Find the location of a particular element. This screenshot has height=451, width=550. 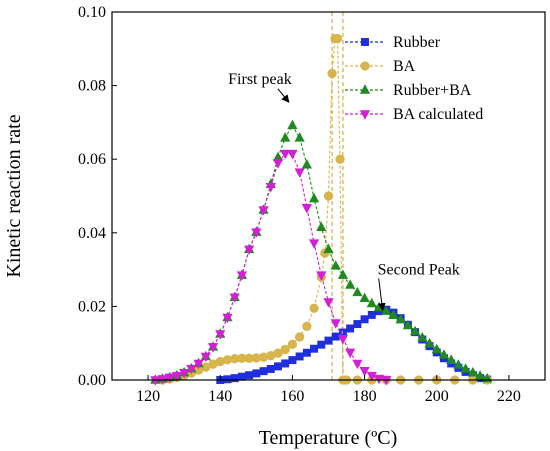

legend-item: Rubber+BA is located at coordinates (408, 90).